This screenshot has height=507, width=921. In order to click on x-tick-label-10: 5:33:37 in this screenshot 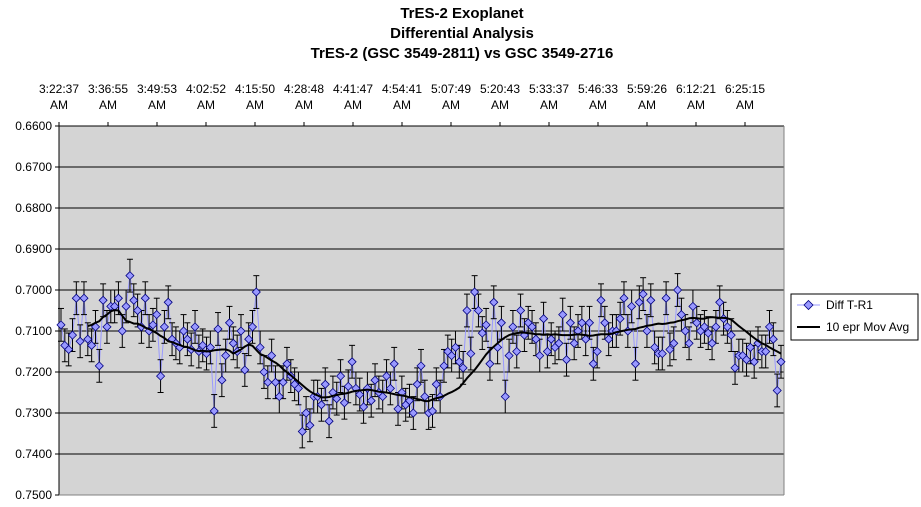, I will do `click(549, 89)`.